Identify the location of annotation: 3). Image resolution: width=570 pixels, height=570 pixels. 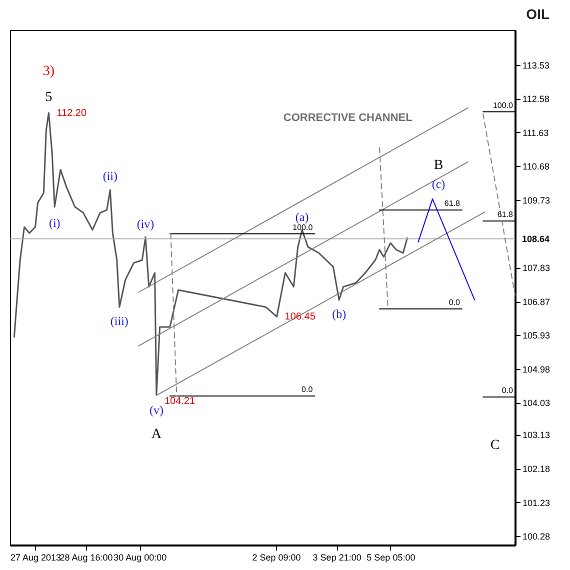
(48, 71).